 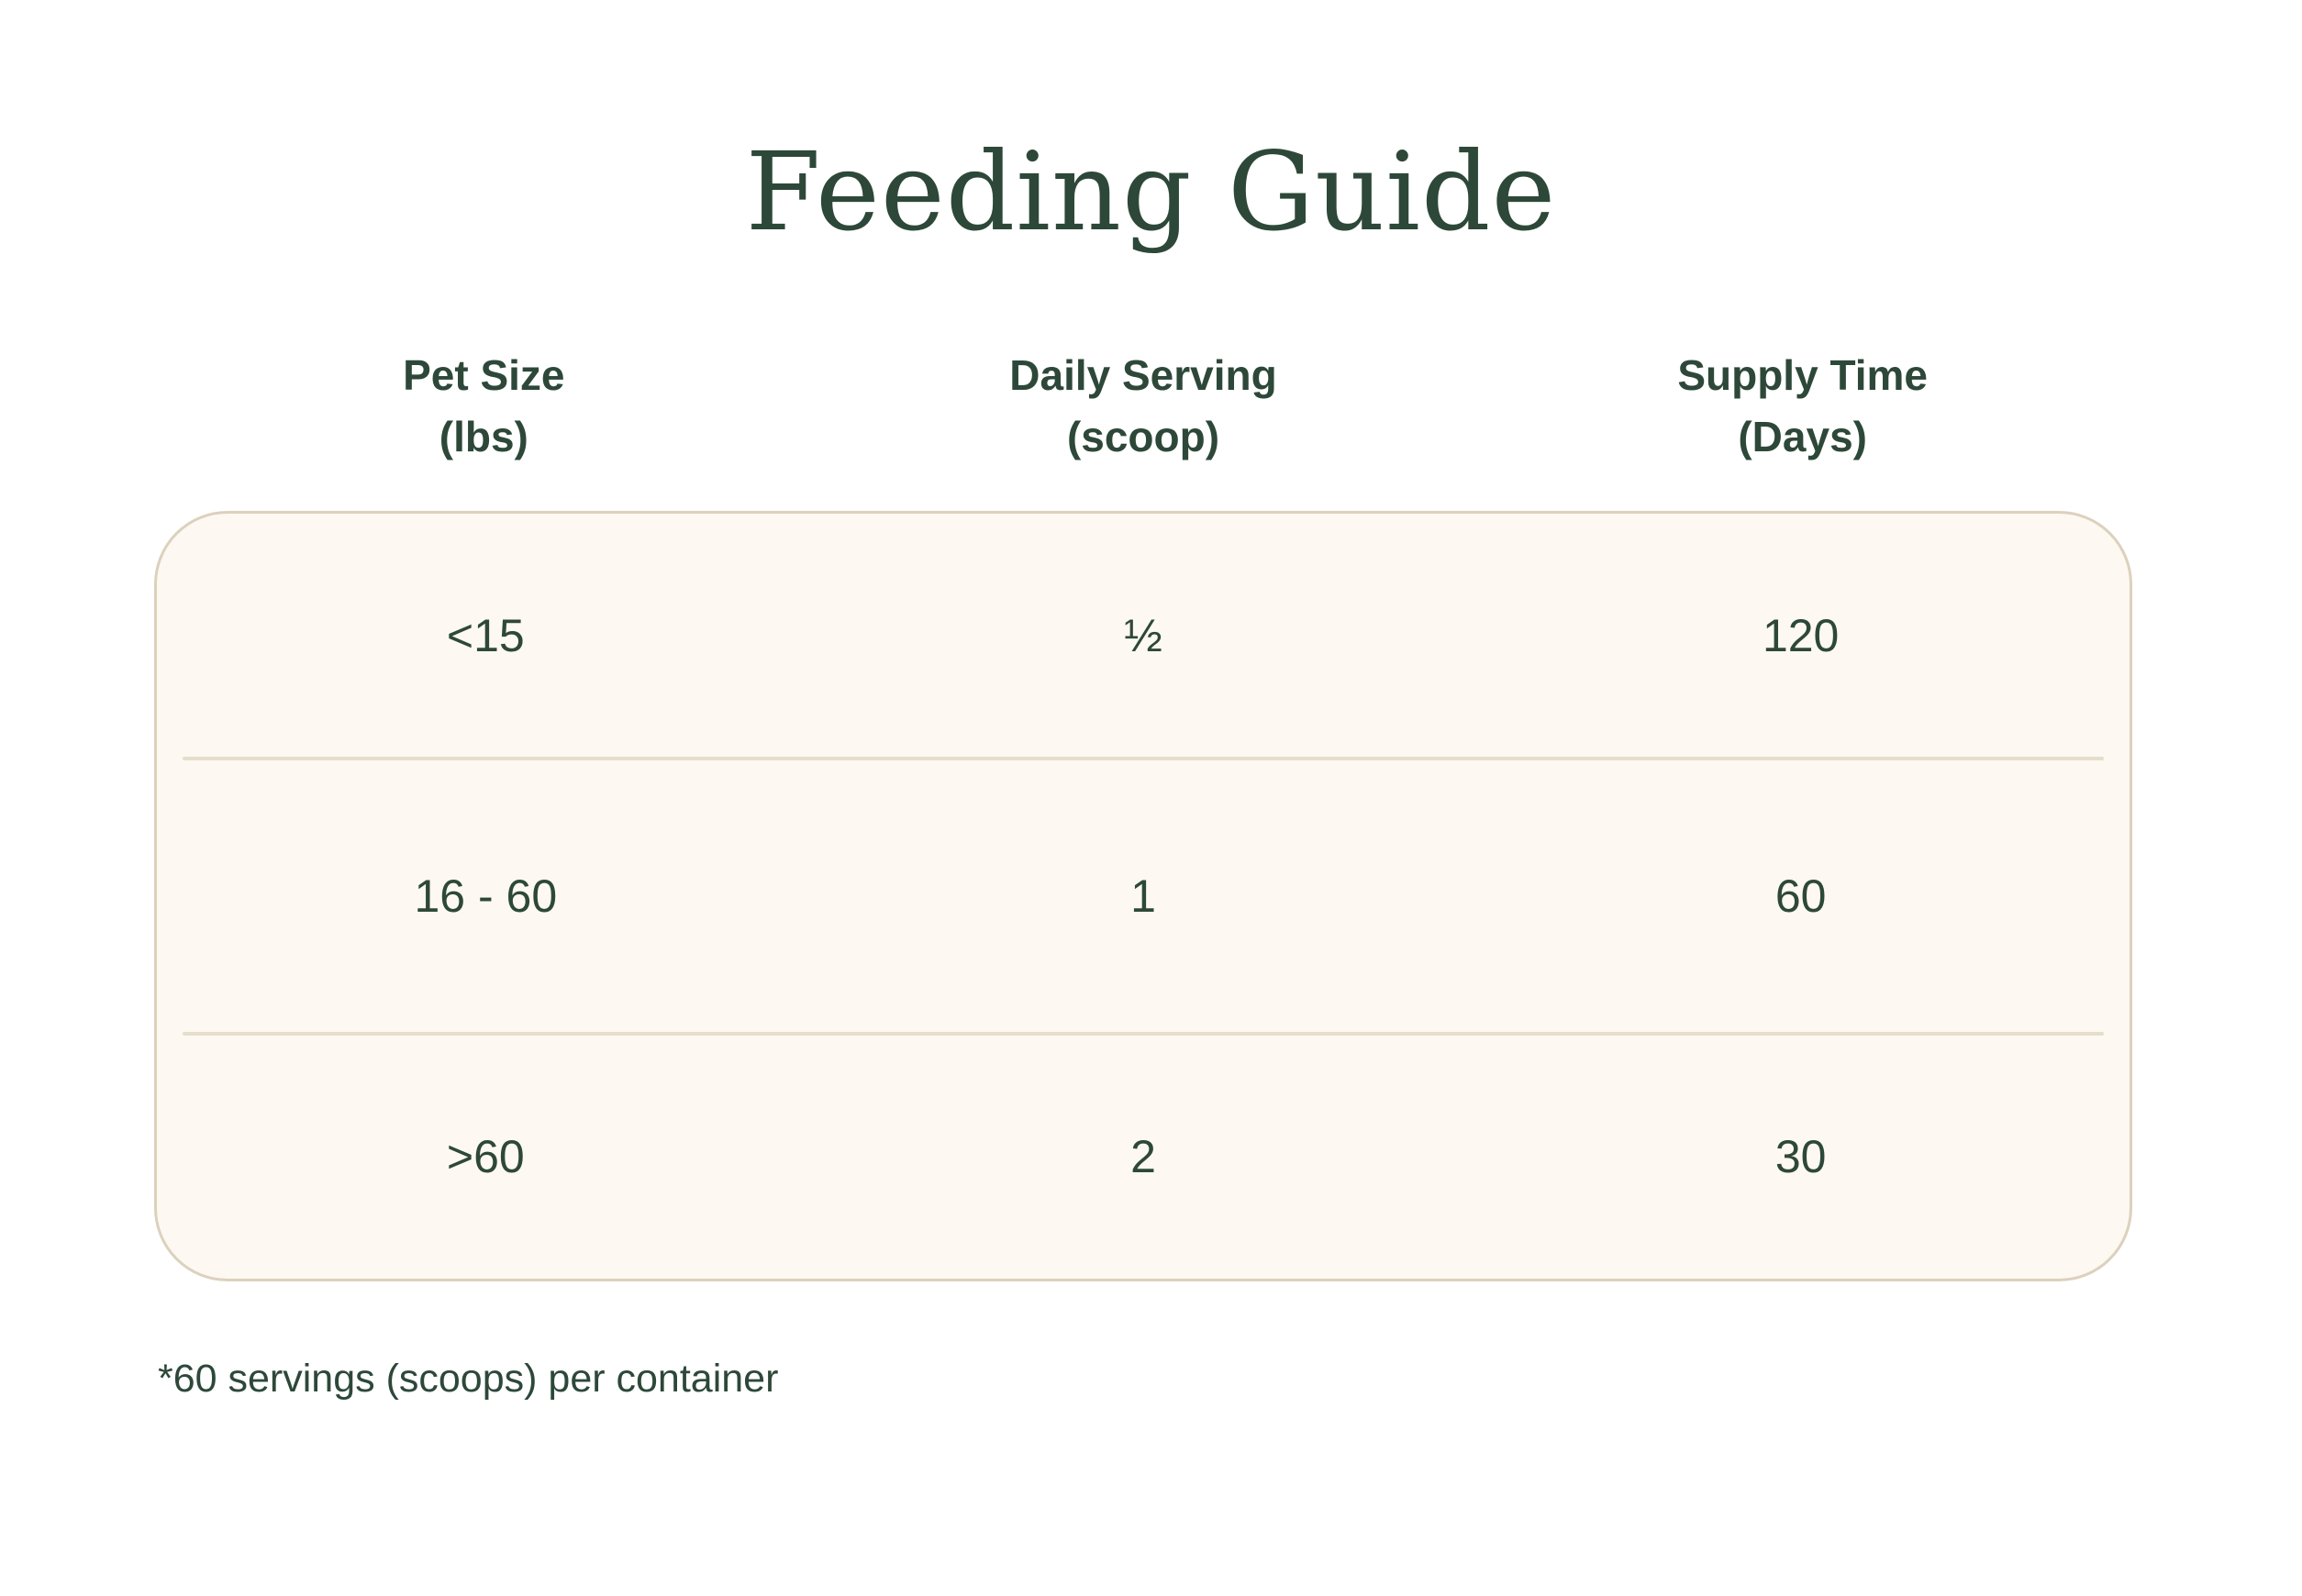 What do you see at coordinates (1801, 635) in the screenshot?
I see `cell-supply-time: 120` at bounding box center [1801, 635].